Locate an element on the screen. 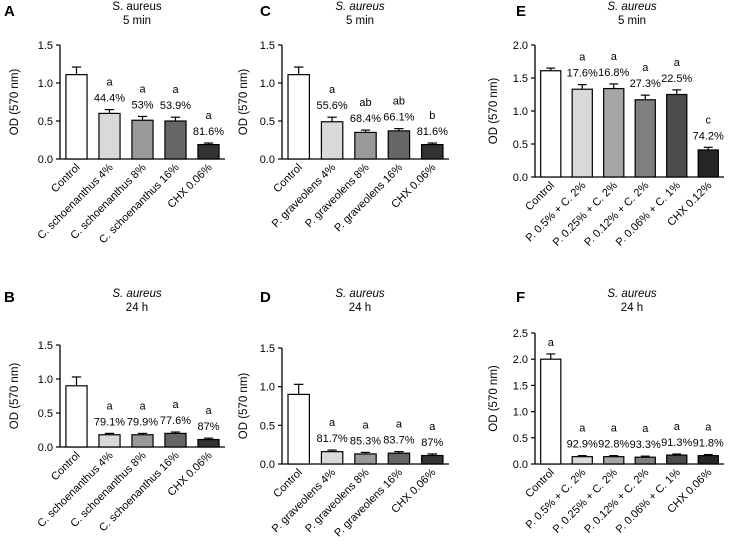 This screenshot has width=743, height=555. panel-letter: B is located at coordinates (9, 297).